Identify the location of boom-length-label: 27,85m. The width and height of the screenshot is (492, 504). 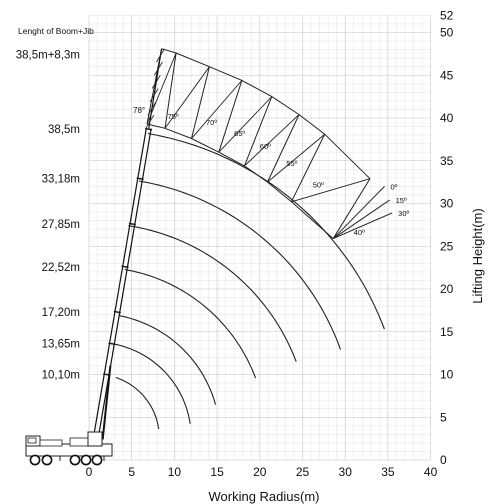
(61, 225).